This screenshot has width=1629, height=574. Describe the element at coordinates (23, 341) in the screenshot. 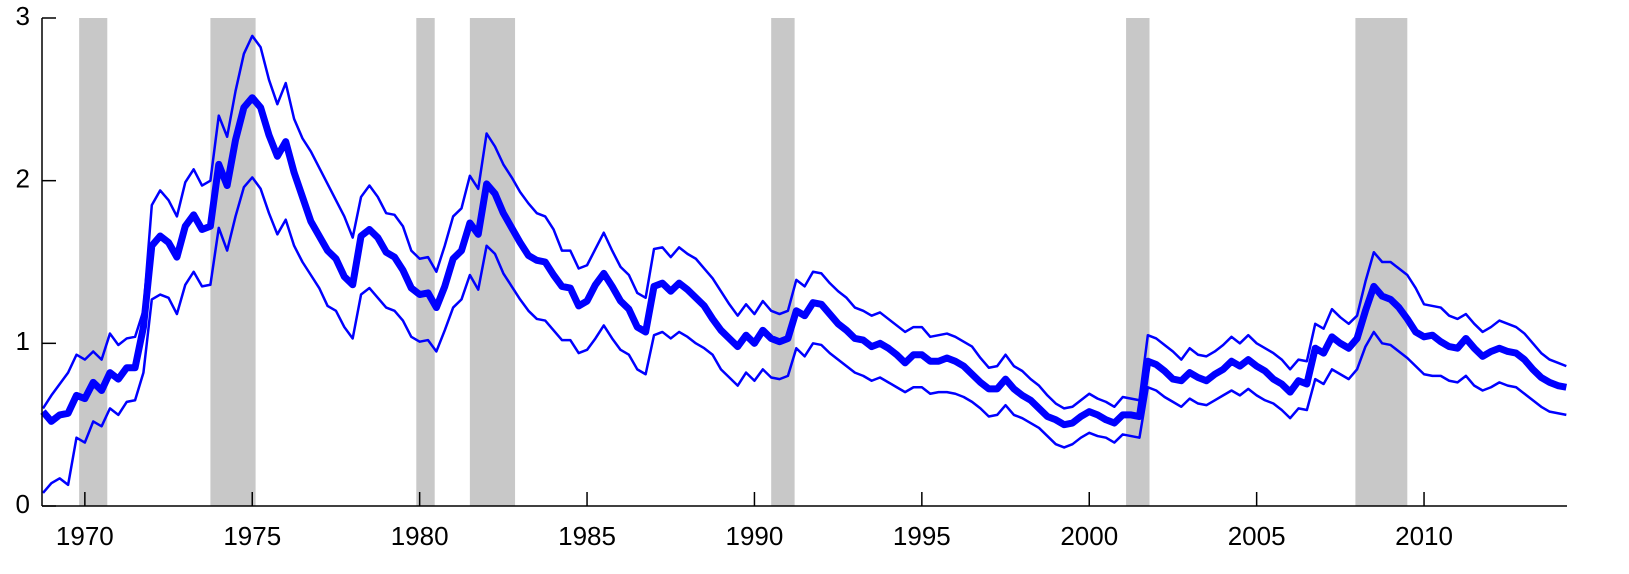

I see `y-tick-label: 1` at that location.